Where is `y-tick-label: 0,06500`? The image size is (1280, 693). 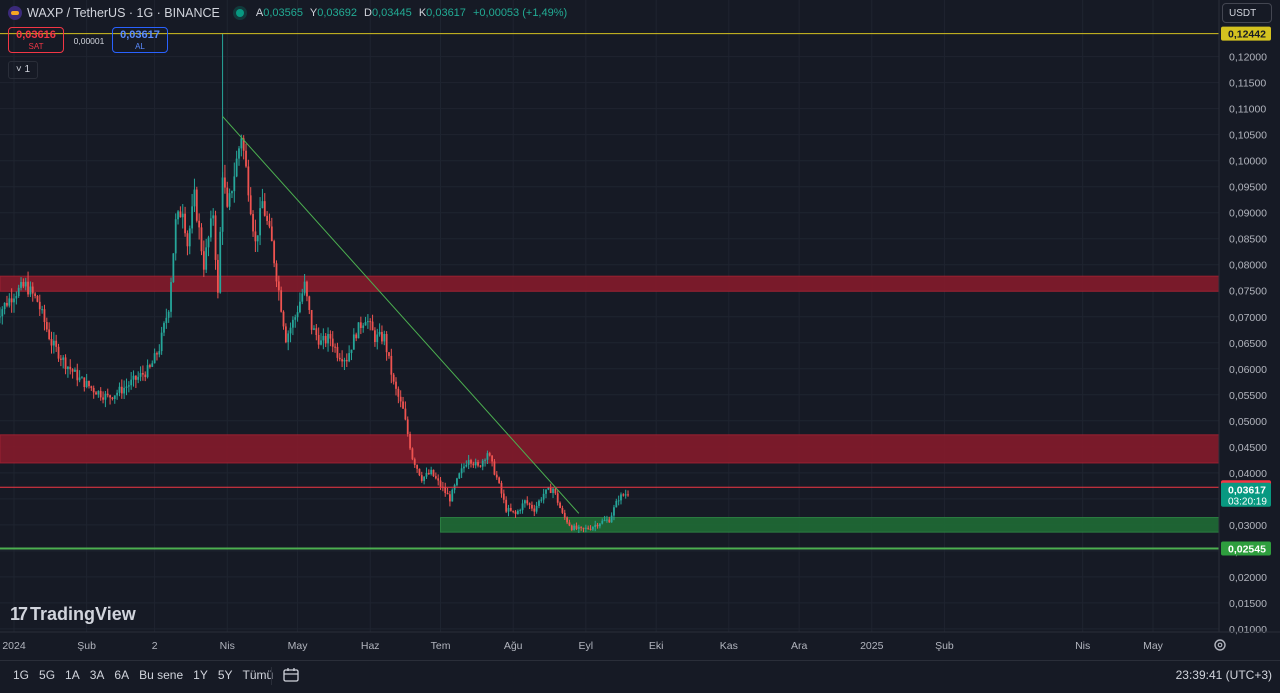
y-tick-label: 0,06500 is located at coordinates (1248, 344).